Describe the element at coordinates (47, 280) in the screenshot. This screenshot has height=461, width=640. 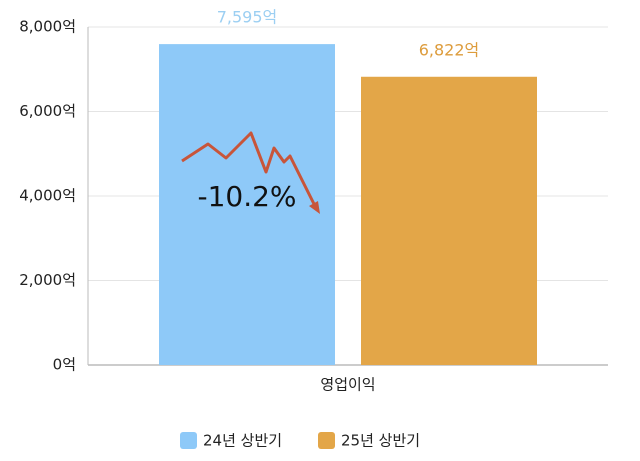
I see `y-tick-label: 2,000억` at that location.